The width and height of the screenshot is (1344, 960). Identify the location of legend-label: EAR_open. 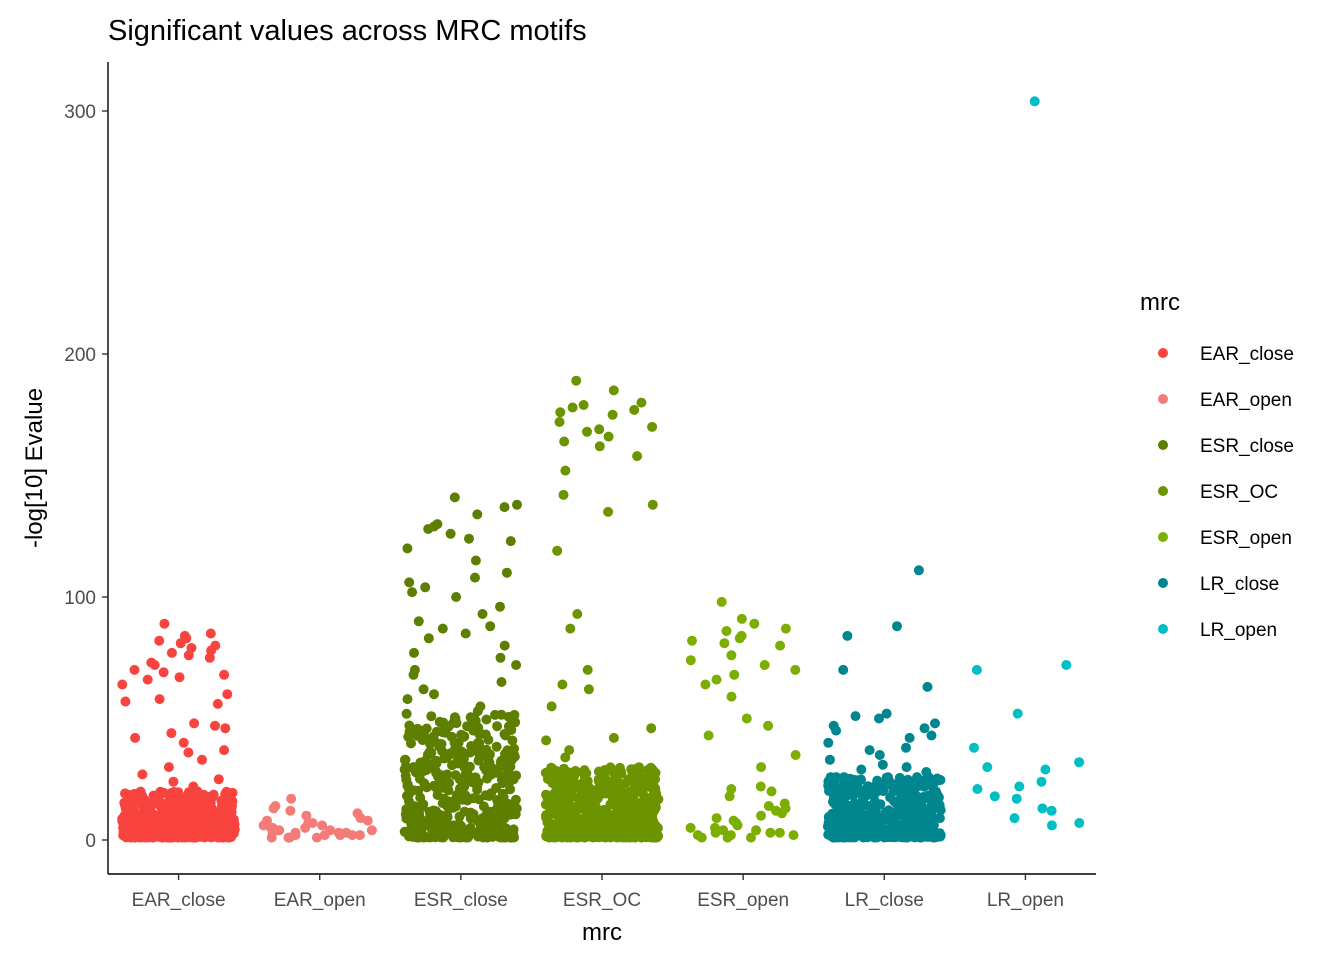
(1246, 400).